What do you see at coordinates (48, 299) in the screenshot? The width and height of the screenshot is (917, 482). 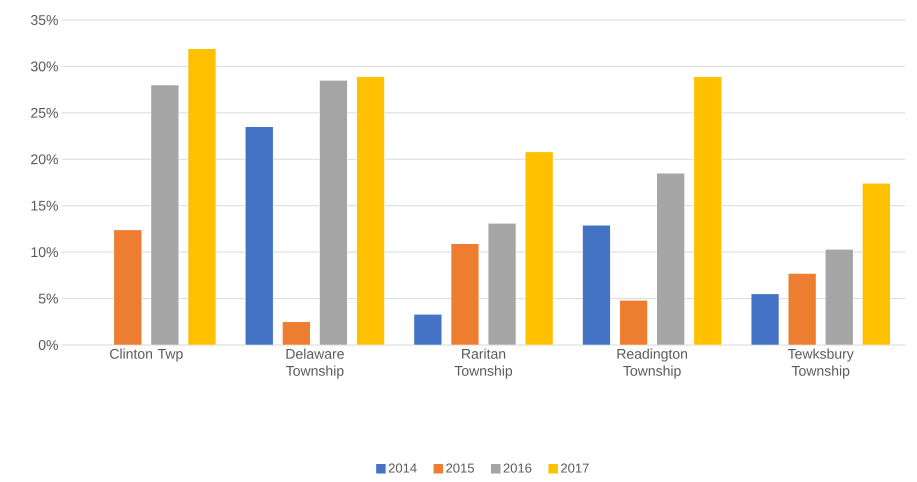 I see `y-tick-label: 5%` at bounding box center [48, 299].